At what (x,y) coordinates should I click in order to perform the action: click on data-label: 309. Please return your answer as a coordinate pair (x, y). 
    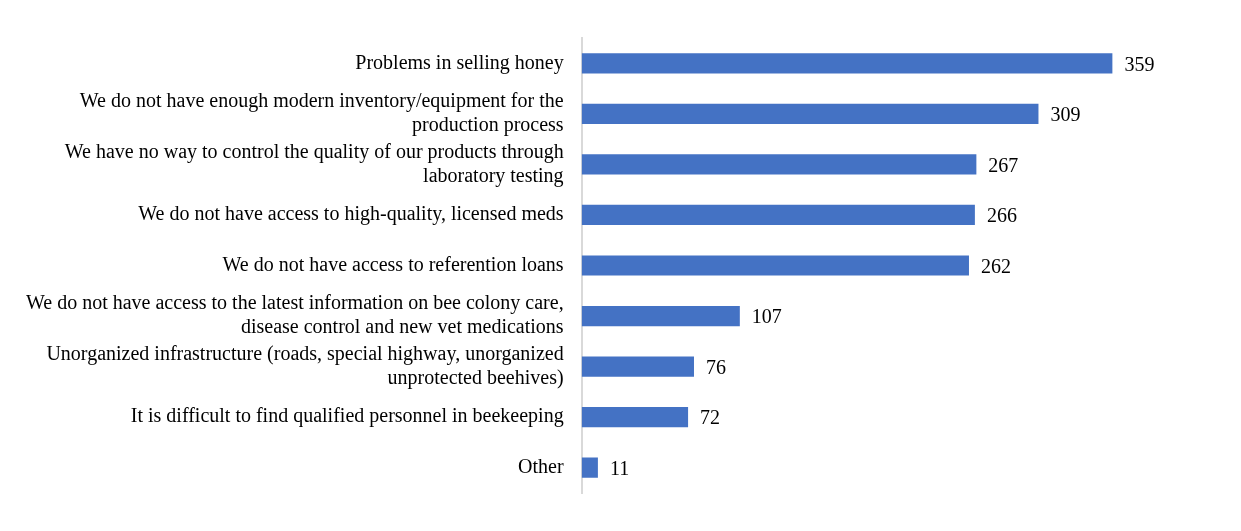
    Looking at the image, I should click on (1065, 114).